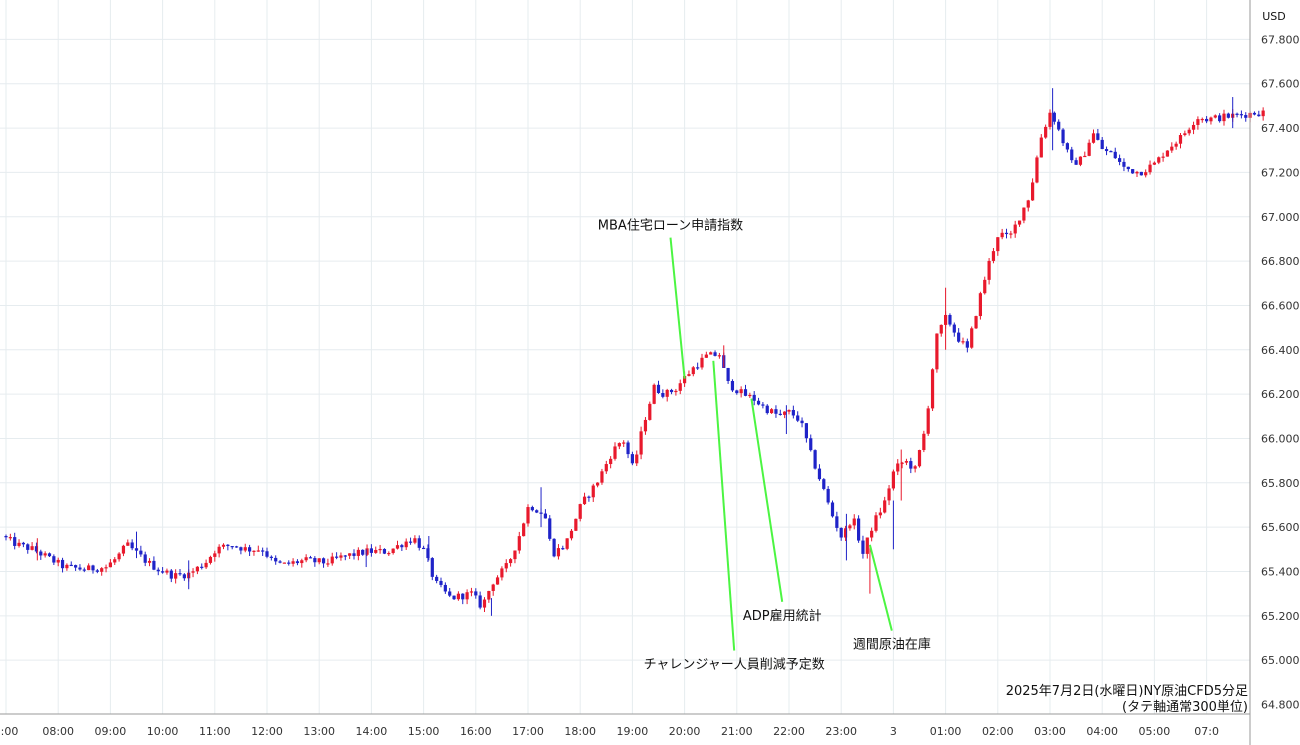  I want to click on x-tick-label: 02:00, so click(998, 731).